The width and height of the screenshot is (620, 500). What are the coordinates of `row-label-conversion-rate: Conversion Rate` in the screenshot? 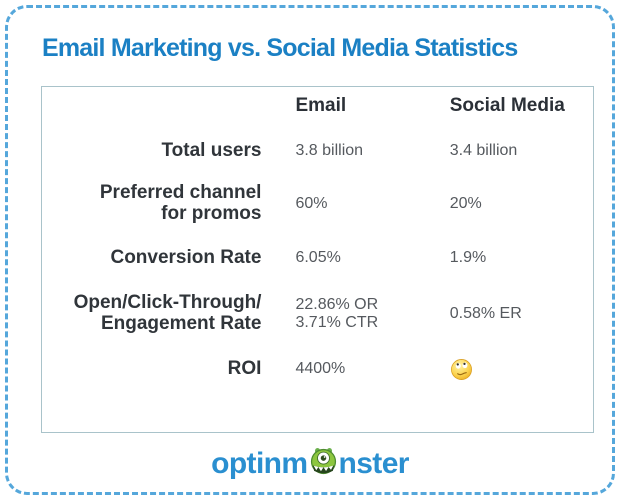 It's located at (186, 257).